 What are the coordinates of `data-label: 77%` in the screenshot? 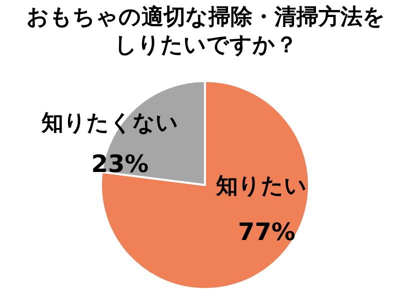 It's located at (267, 232).